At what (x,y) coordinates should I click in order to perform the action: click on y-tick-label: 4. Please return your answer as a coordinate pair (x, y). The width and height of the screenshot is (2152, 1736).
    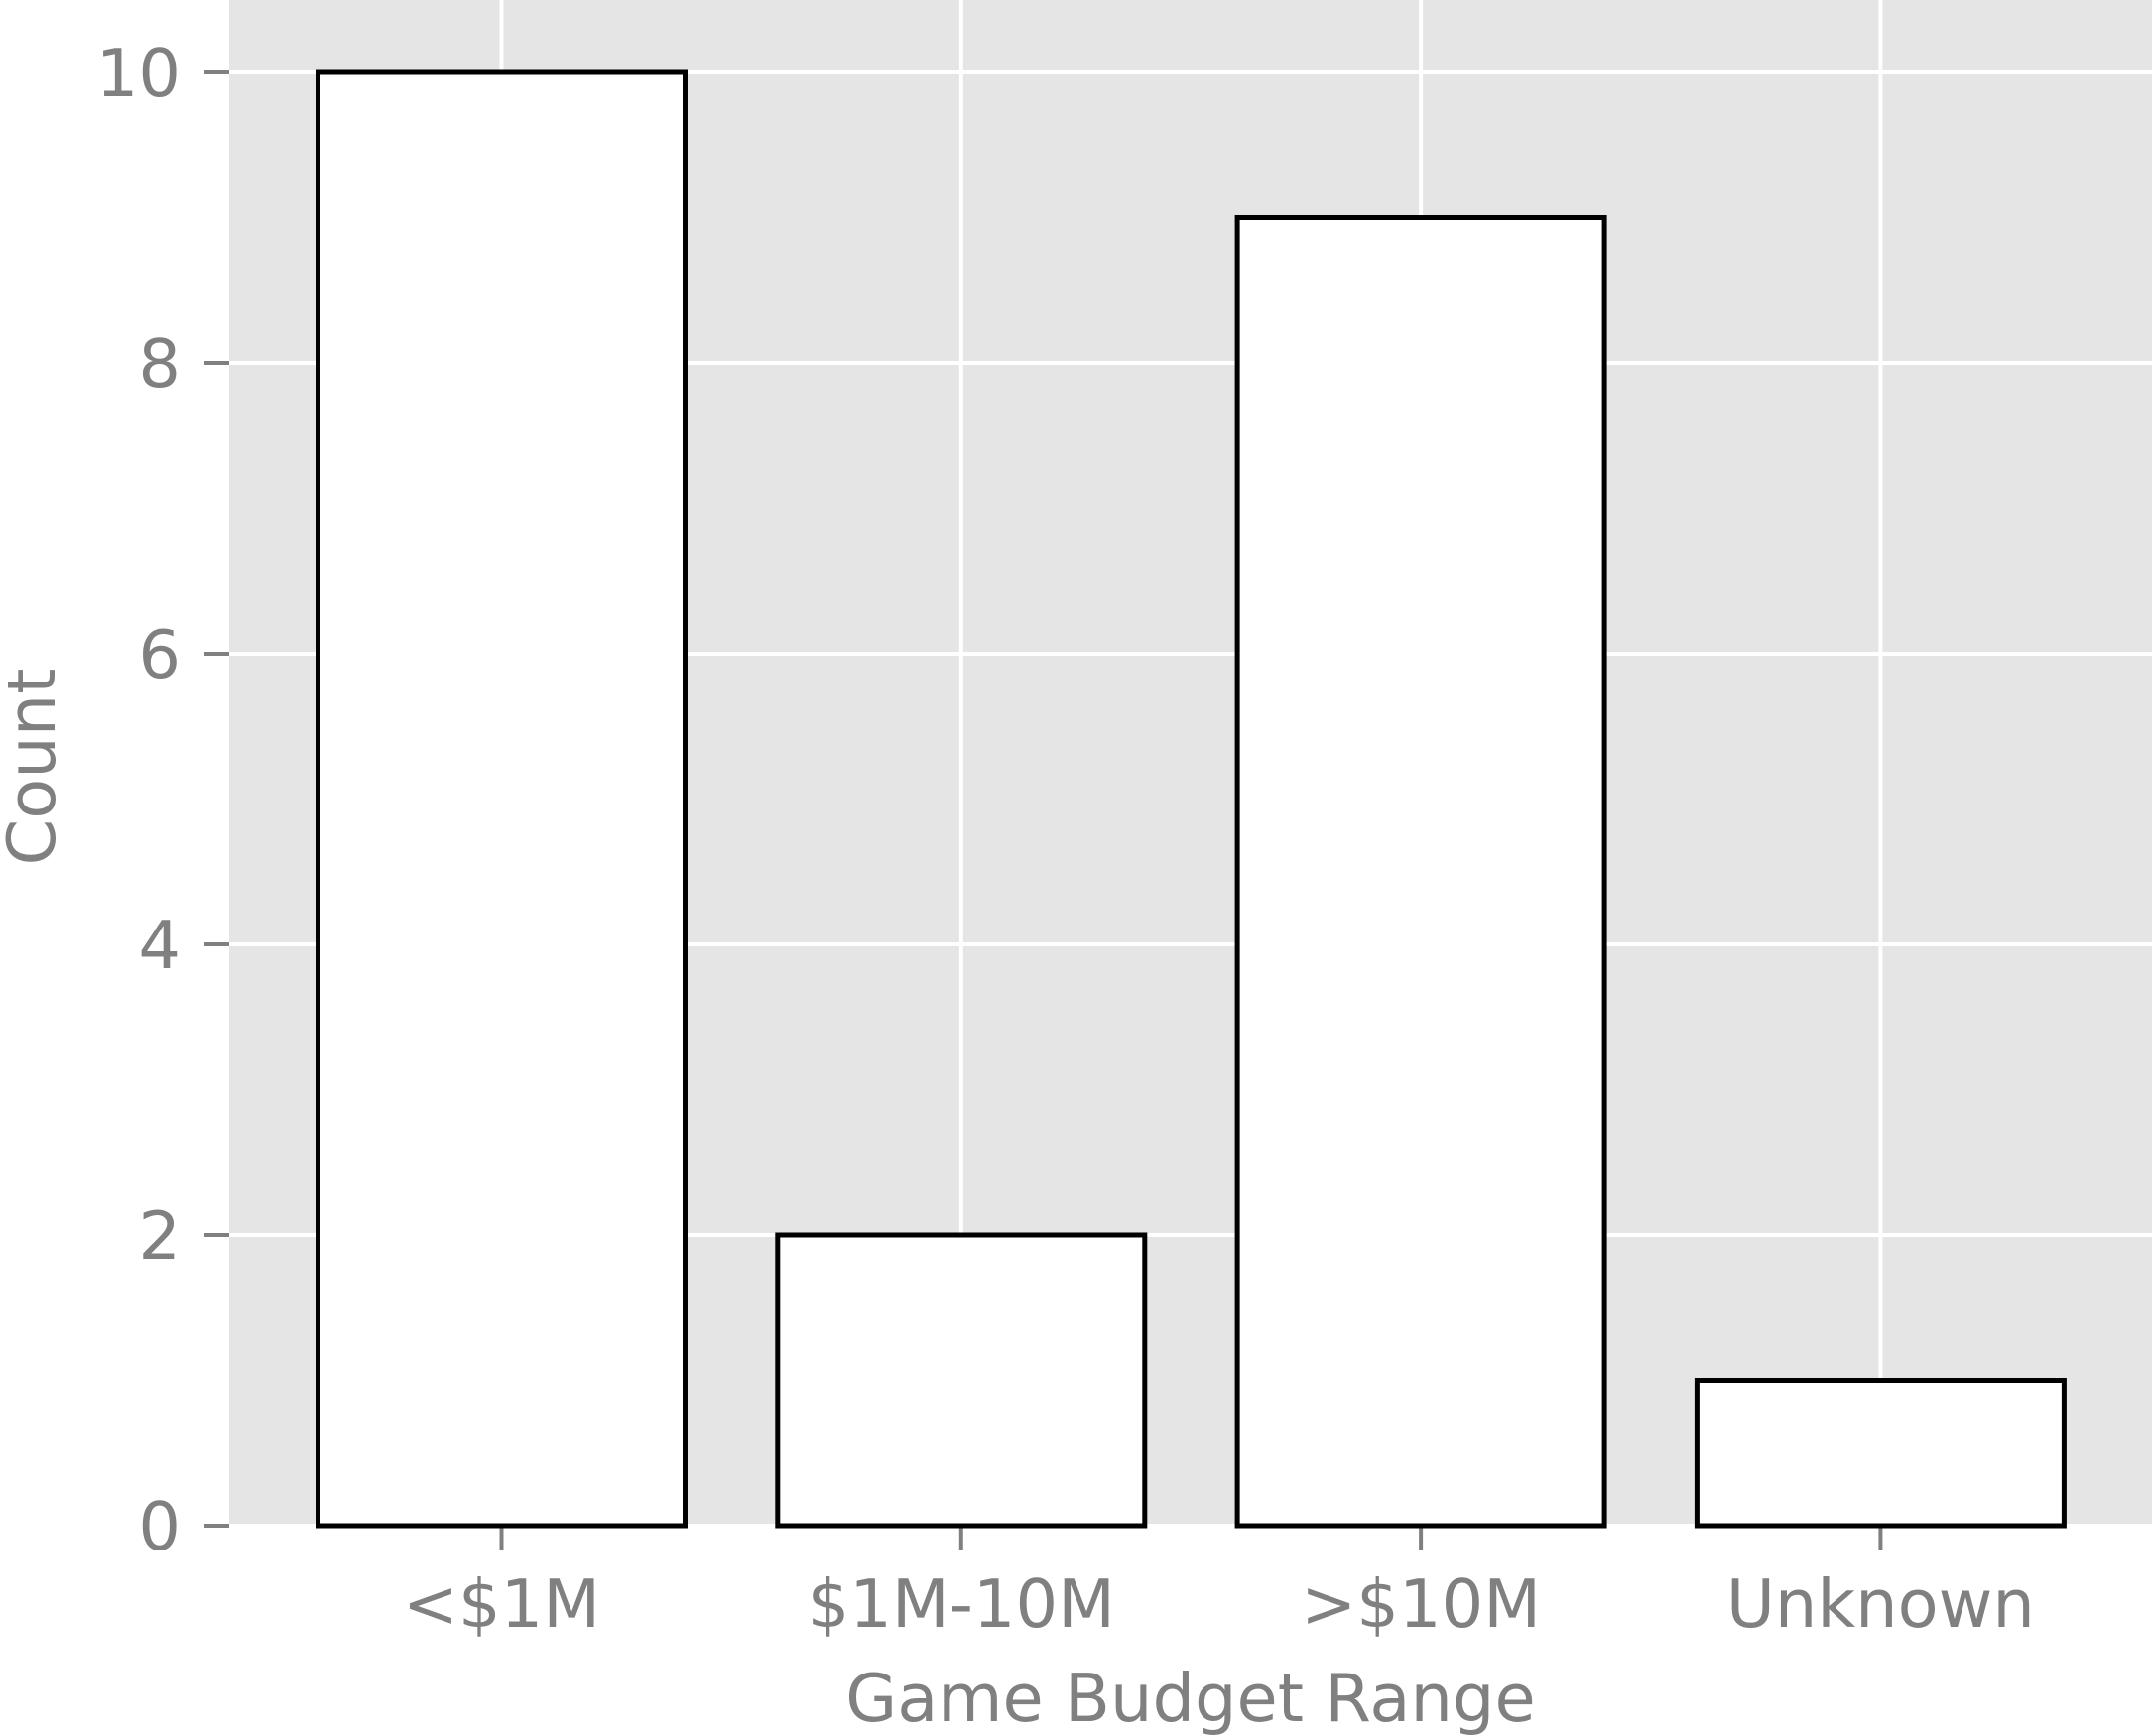
    Looking at the image, I should click on (159, 945).